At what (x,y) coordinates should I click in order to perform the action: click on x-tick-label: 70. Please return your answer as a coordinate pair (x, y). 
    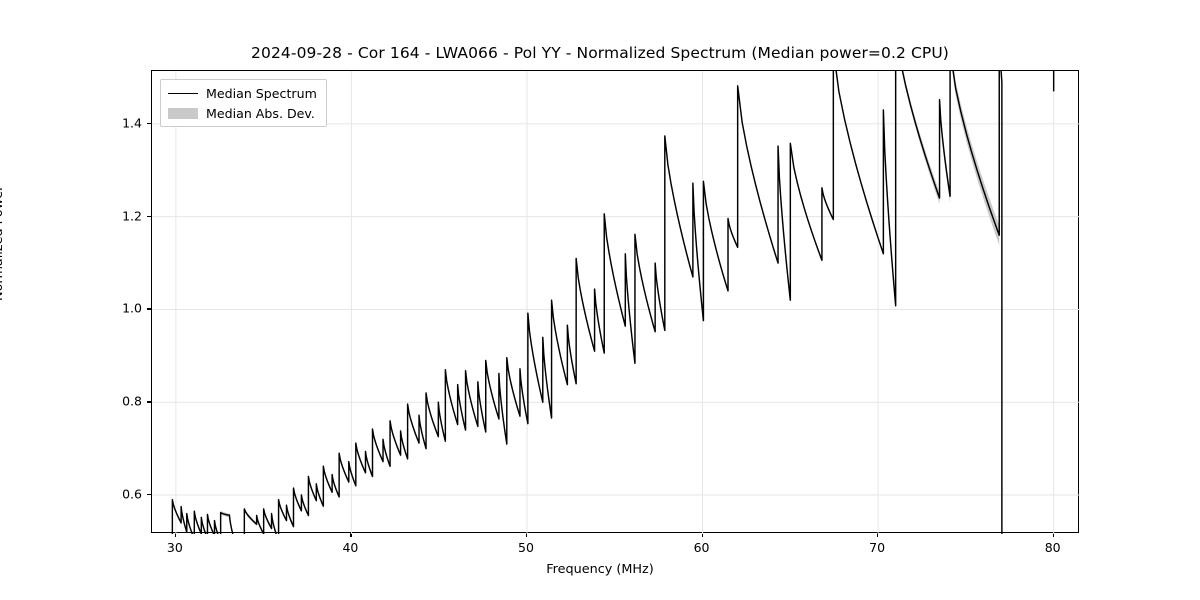
    Looking at the image, I should click on (877, 547).